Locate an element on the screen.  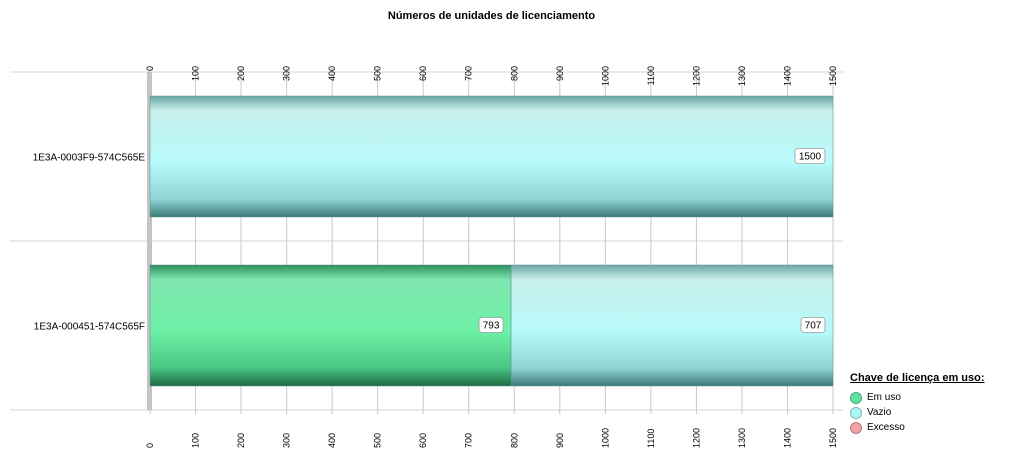
bar-vazio is located at coordinates (672, 325).